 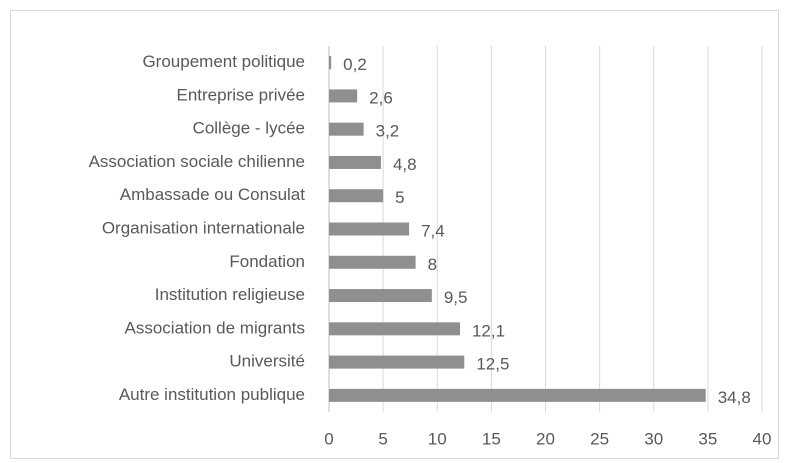 What do you see at coordinates (197, 161) in the screenshot?
I see `y-tick-label: Association sociale chilienne` at bounding box center [197, 161].